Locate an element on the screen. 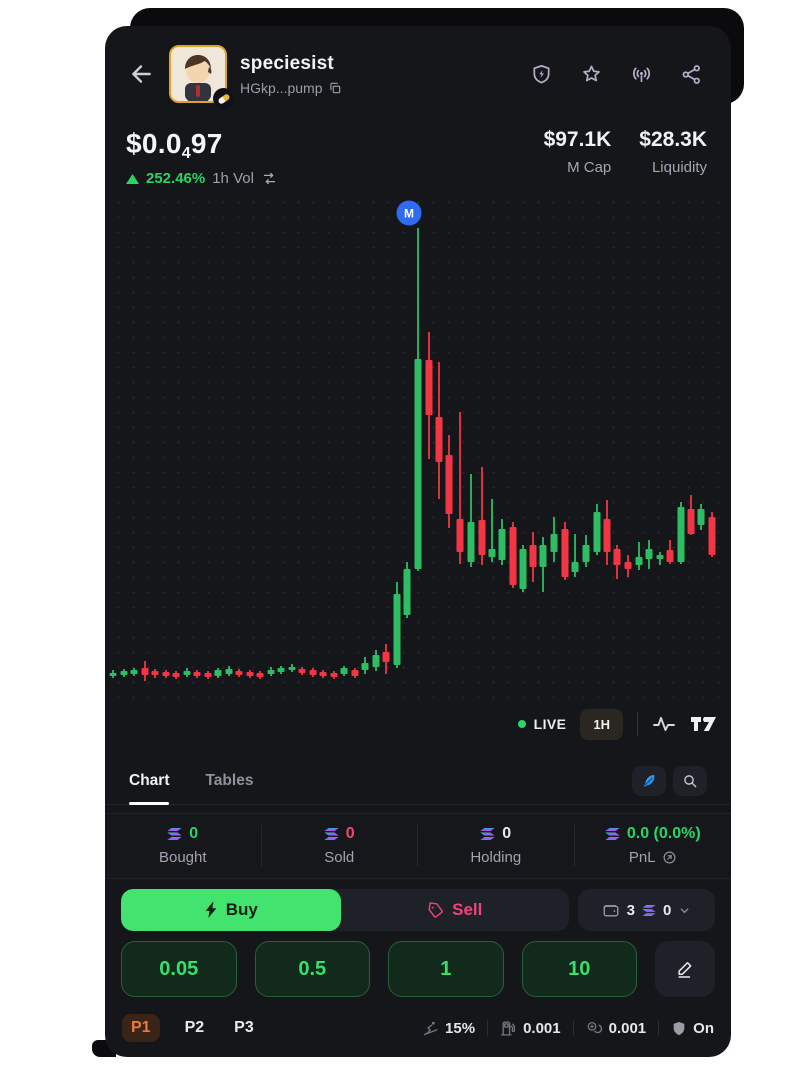  stat-holding: 0 Holding is located at coordinates (496, 845).